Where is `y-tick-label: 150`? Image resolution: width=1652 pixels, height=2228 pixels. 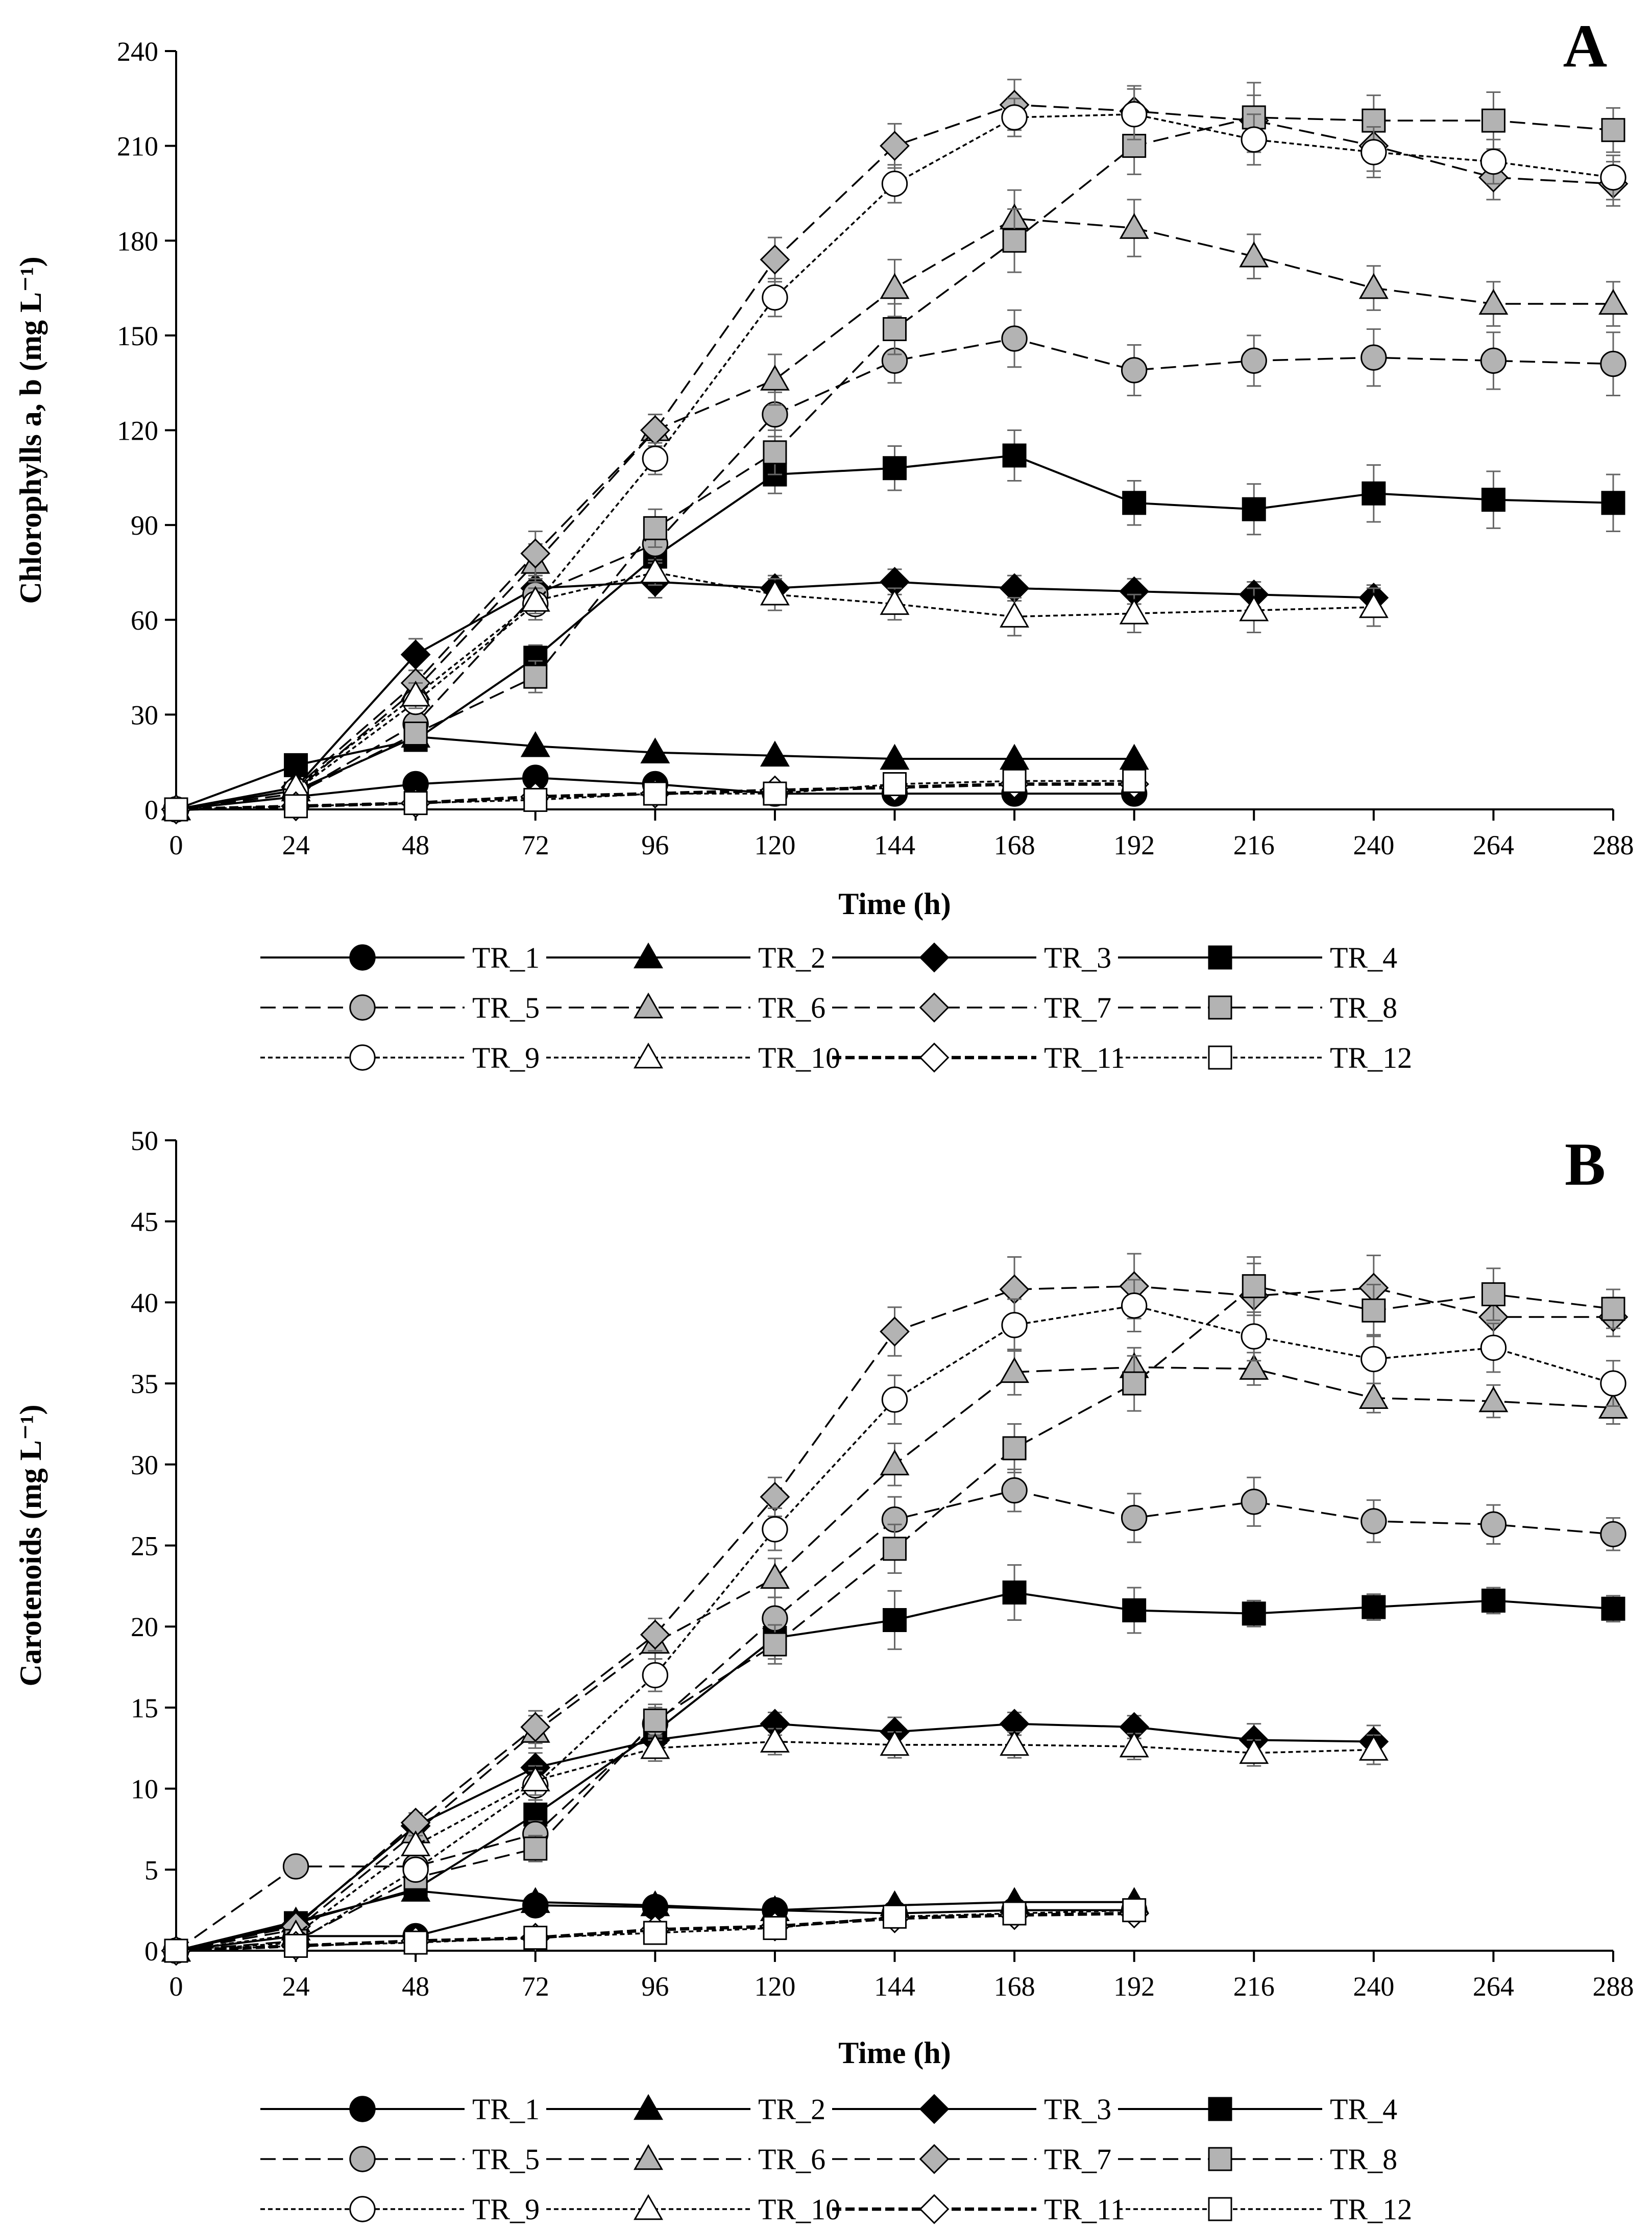 y-tick-label: 150 is located at coordinates (137, 336).